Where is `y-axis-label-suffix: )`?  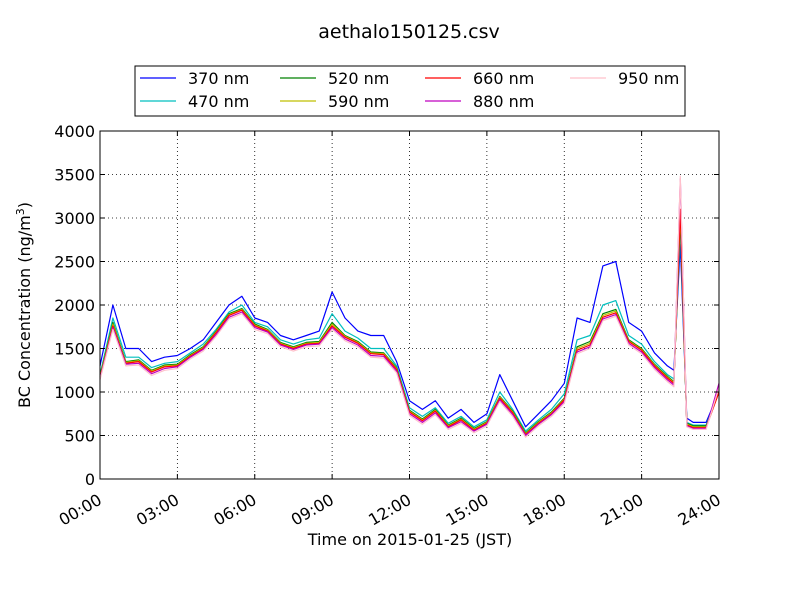 y-axis-label-suffix: ) is located at coordinates (24, 205).